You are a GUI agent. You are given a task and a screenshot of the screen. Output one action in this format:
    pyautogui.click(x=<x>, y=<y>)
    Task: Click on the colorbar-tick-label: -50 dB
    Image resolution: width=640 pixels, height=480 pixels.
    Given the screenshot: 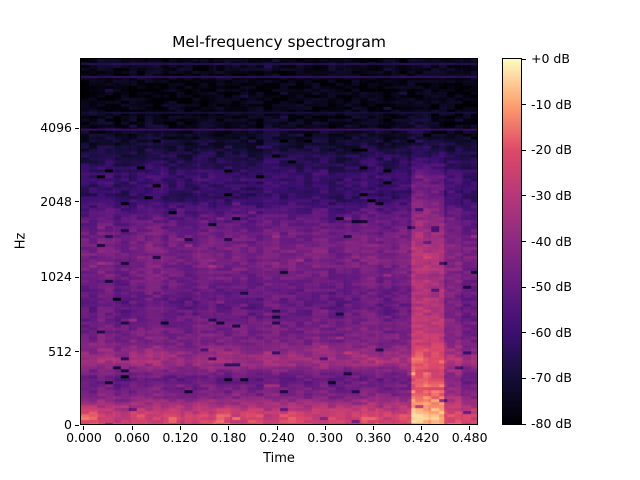 What is the action you would take?
    pyautogui.click(x=551, y=287)
    